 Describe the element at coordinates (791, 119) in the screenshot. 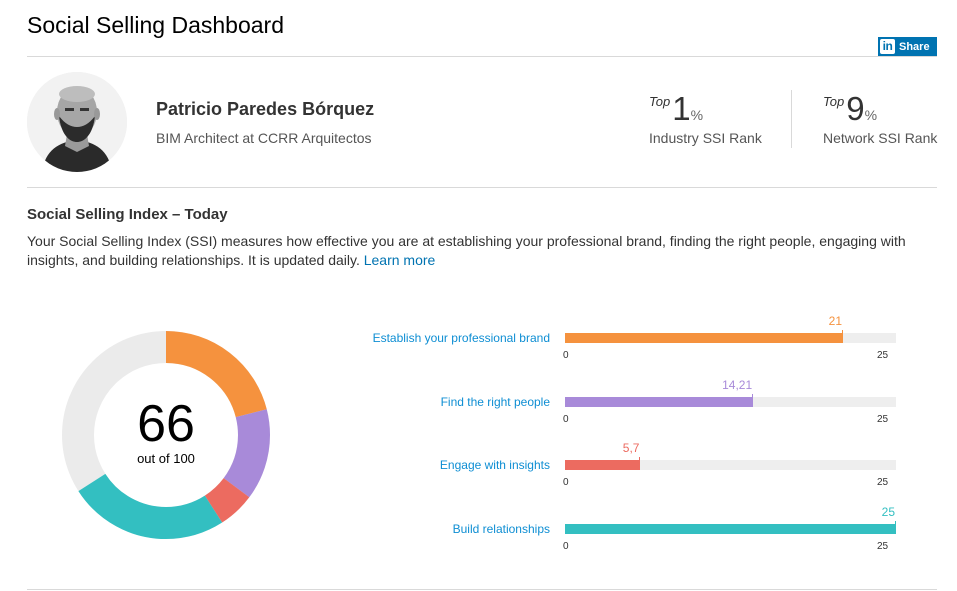

I see `rank-divider` at that location.